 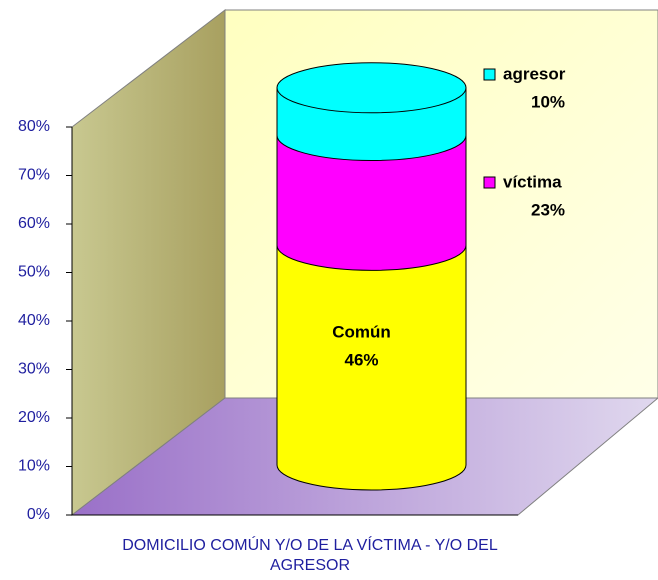 I want to click on value-label: 46%, so click(x=361, y=360).